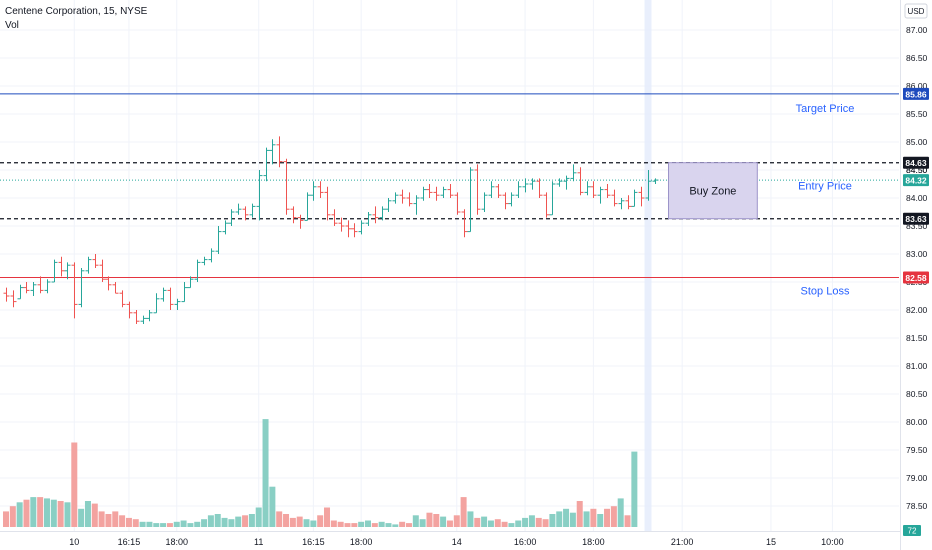  What do you see at coordinates (912, 531) in the screenshot?
I see `volume-value-text: 72` at bounding box center [912, 531].